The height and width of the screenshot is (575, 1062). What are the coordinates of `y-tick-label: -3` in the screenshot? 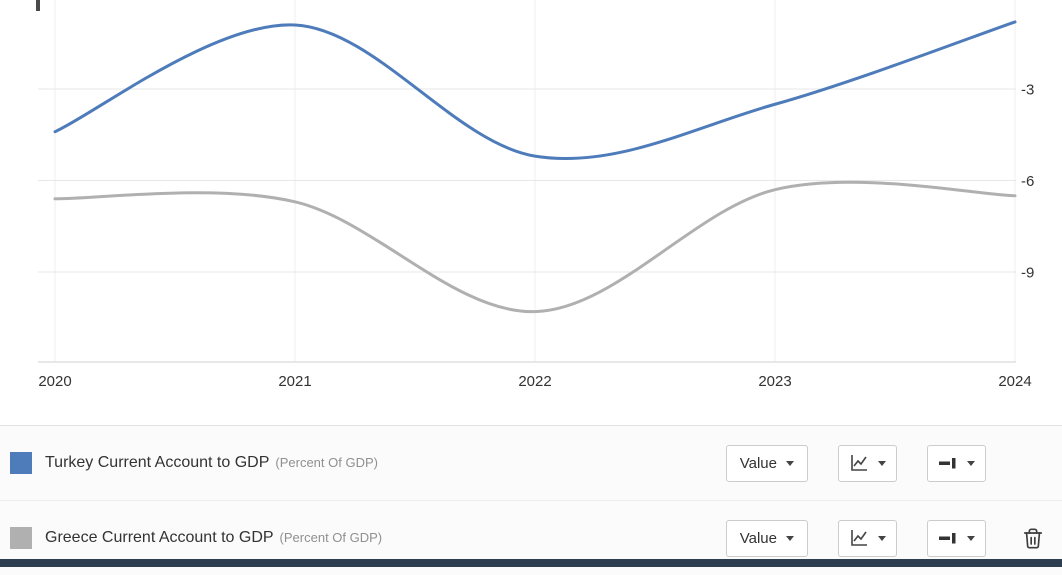 It's located at (1027, 90).